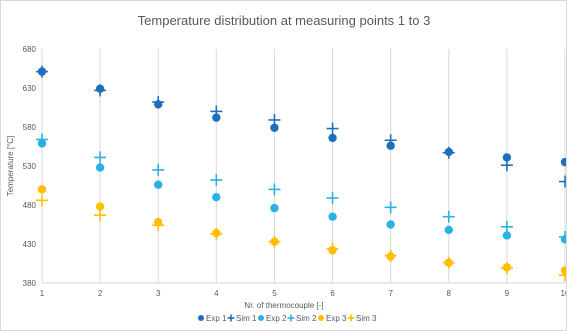 This screenshot has width=567, height=331. Describe the element at coordinates (216, 318) in the screenshot. I see `legend-label-exp-1: Exp 1` at that location.